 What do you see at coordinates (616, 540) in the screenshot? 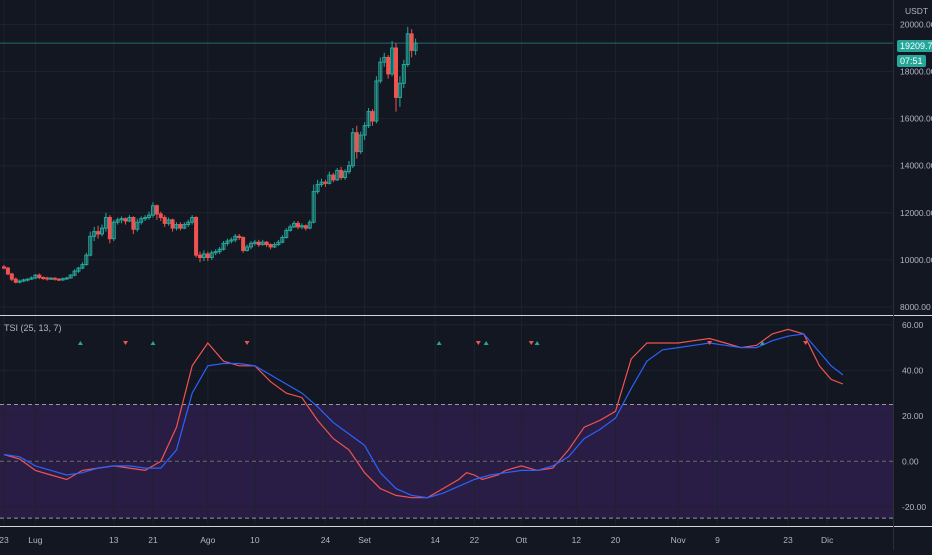
I see `time-tick-label: 20` at bounding box center [616, 540].